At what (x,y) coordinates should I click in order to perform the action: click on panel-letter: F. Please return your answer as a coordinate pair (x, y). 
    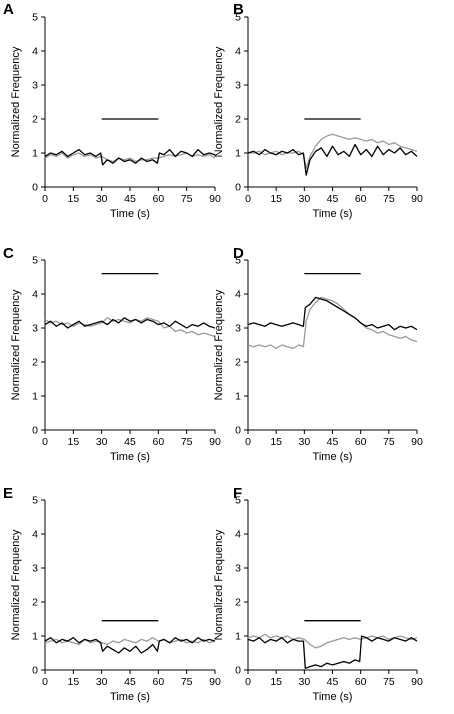
    Looking at the image, I should click on (237, 493).